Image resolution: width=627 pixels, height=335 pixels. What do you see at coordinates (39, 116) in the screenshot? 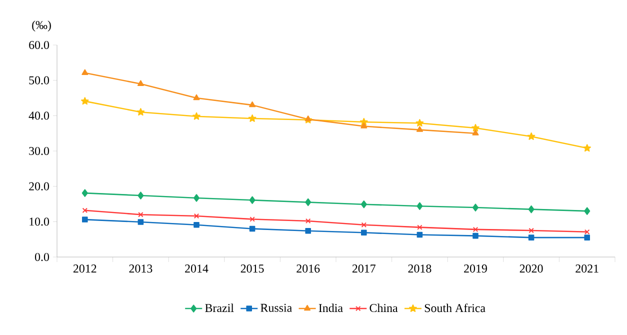
I see `y-tick-label: 40.0` at bounding box center [39, 116].